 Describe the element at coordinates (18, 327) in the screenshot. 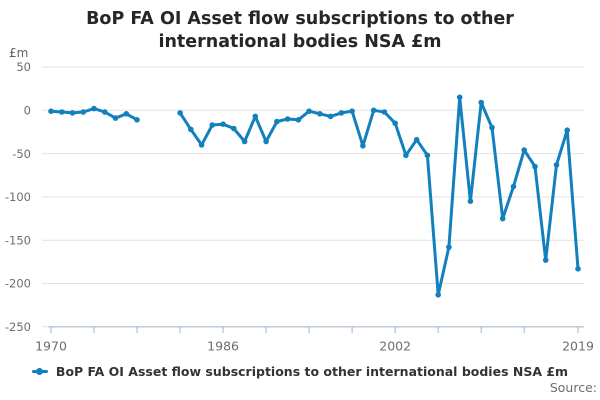

I see `y-tick-label: -250` at that location.